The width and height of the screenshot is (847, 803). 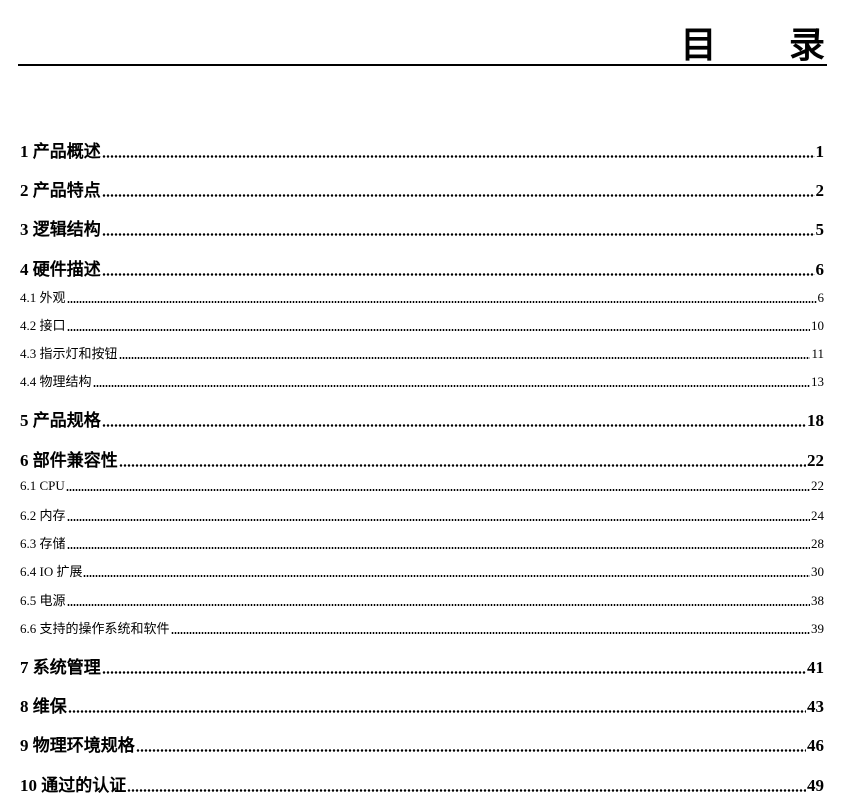 I want to click on toc-entry: 8 维保 43, so click(x=422, y=704).